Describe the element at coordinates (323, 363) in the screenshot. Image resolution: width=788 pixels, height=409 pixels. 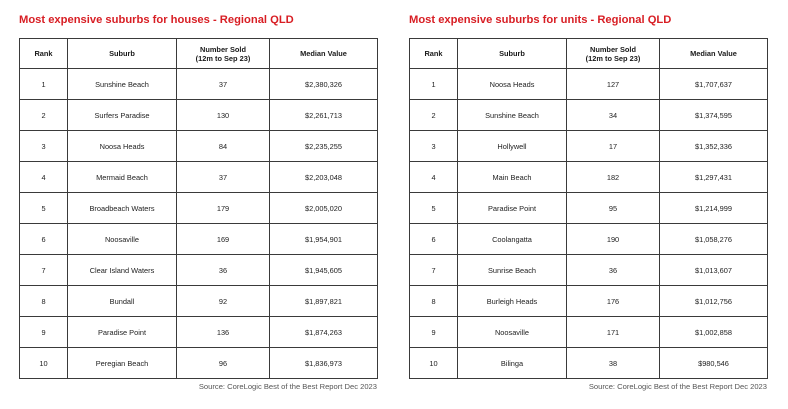
I see `median-value-cell: $1,836,973` at that location.